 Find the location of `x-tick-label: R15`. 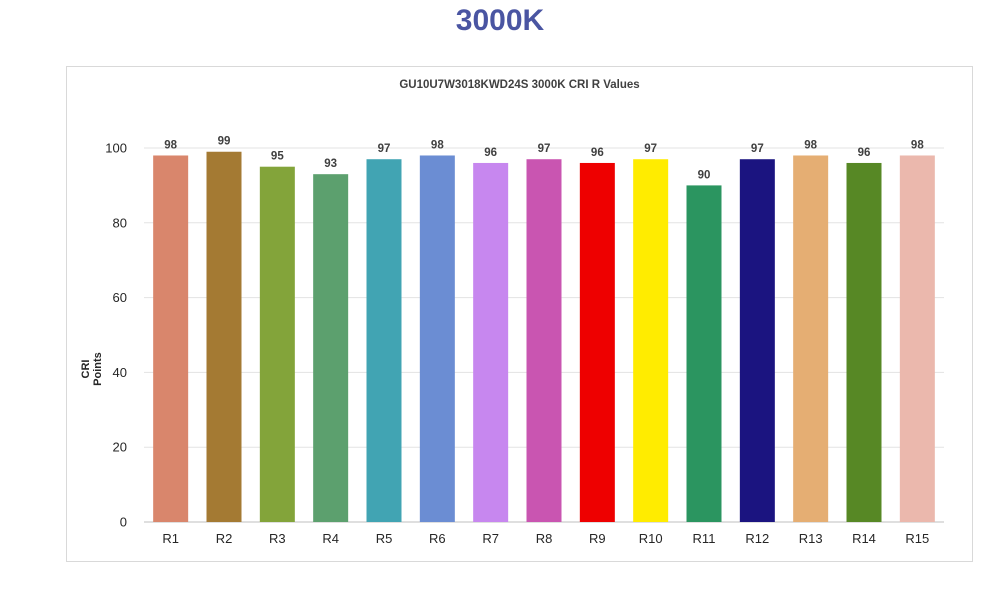

x-tick-label: R15 is located at coordinates (917, 538).